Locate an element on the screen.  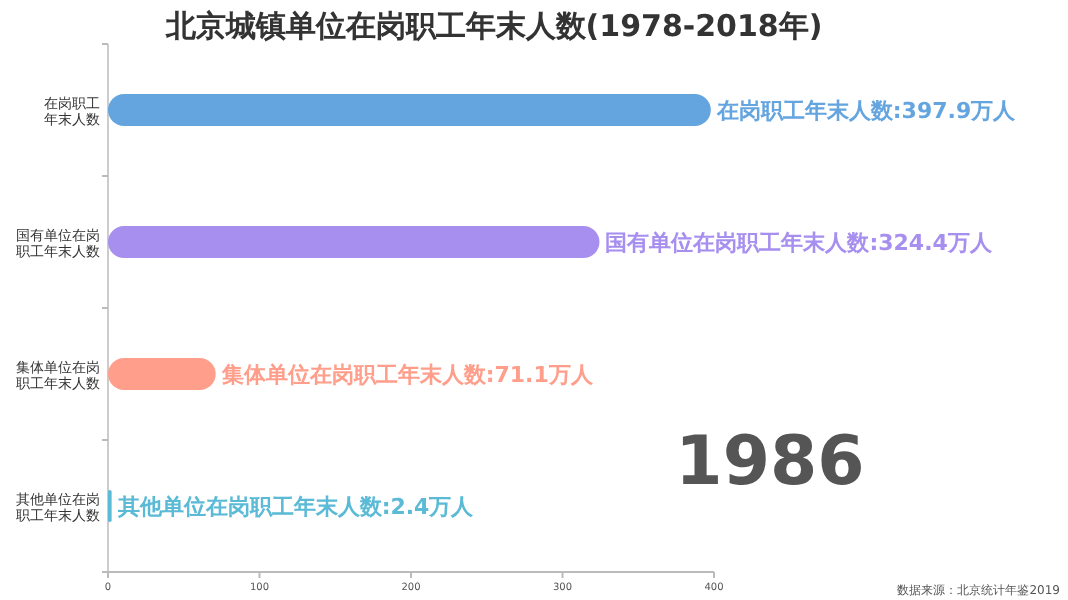
data-label: 集体单位在岗职工年末人数:71.1万人 is located at coordinates (407, 375).